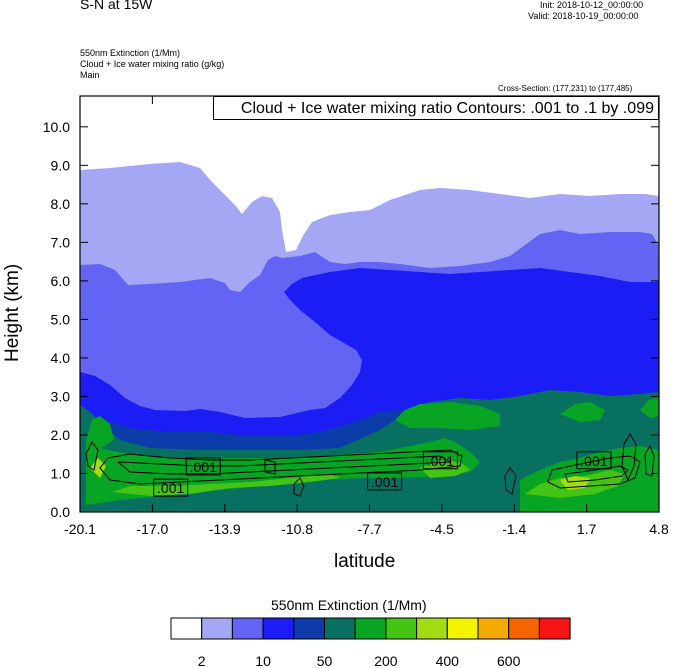 The image size is (674, 668). I want to click on field-line-mixing-ratio: Cloud + Ice water mixing ratio (g/kg), so click(152, 64).